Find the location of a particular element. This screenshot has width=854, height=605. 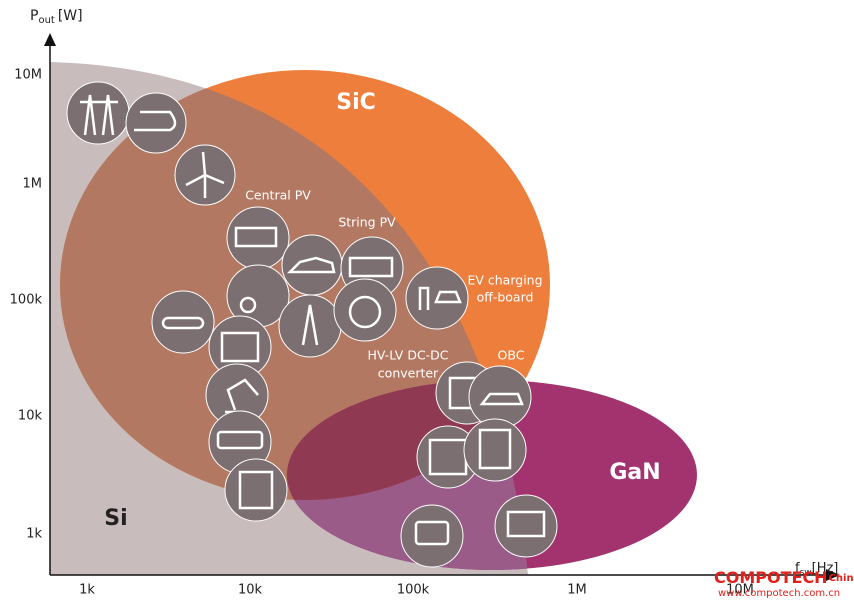

x-label-sub: sw is located at coordinates (806, 573).